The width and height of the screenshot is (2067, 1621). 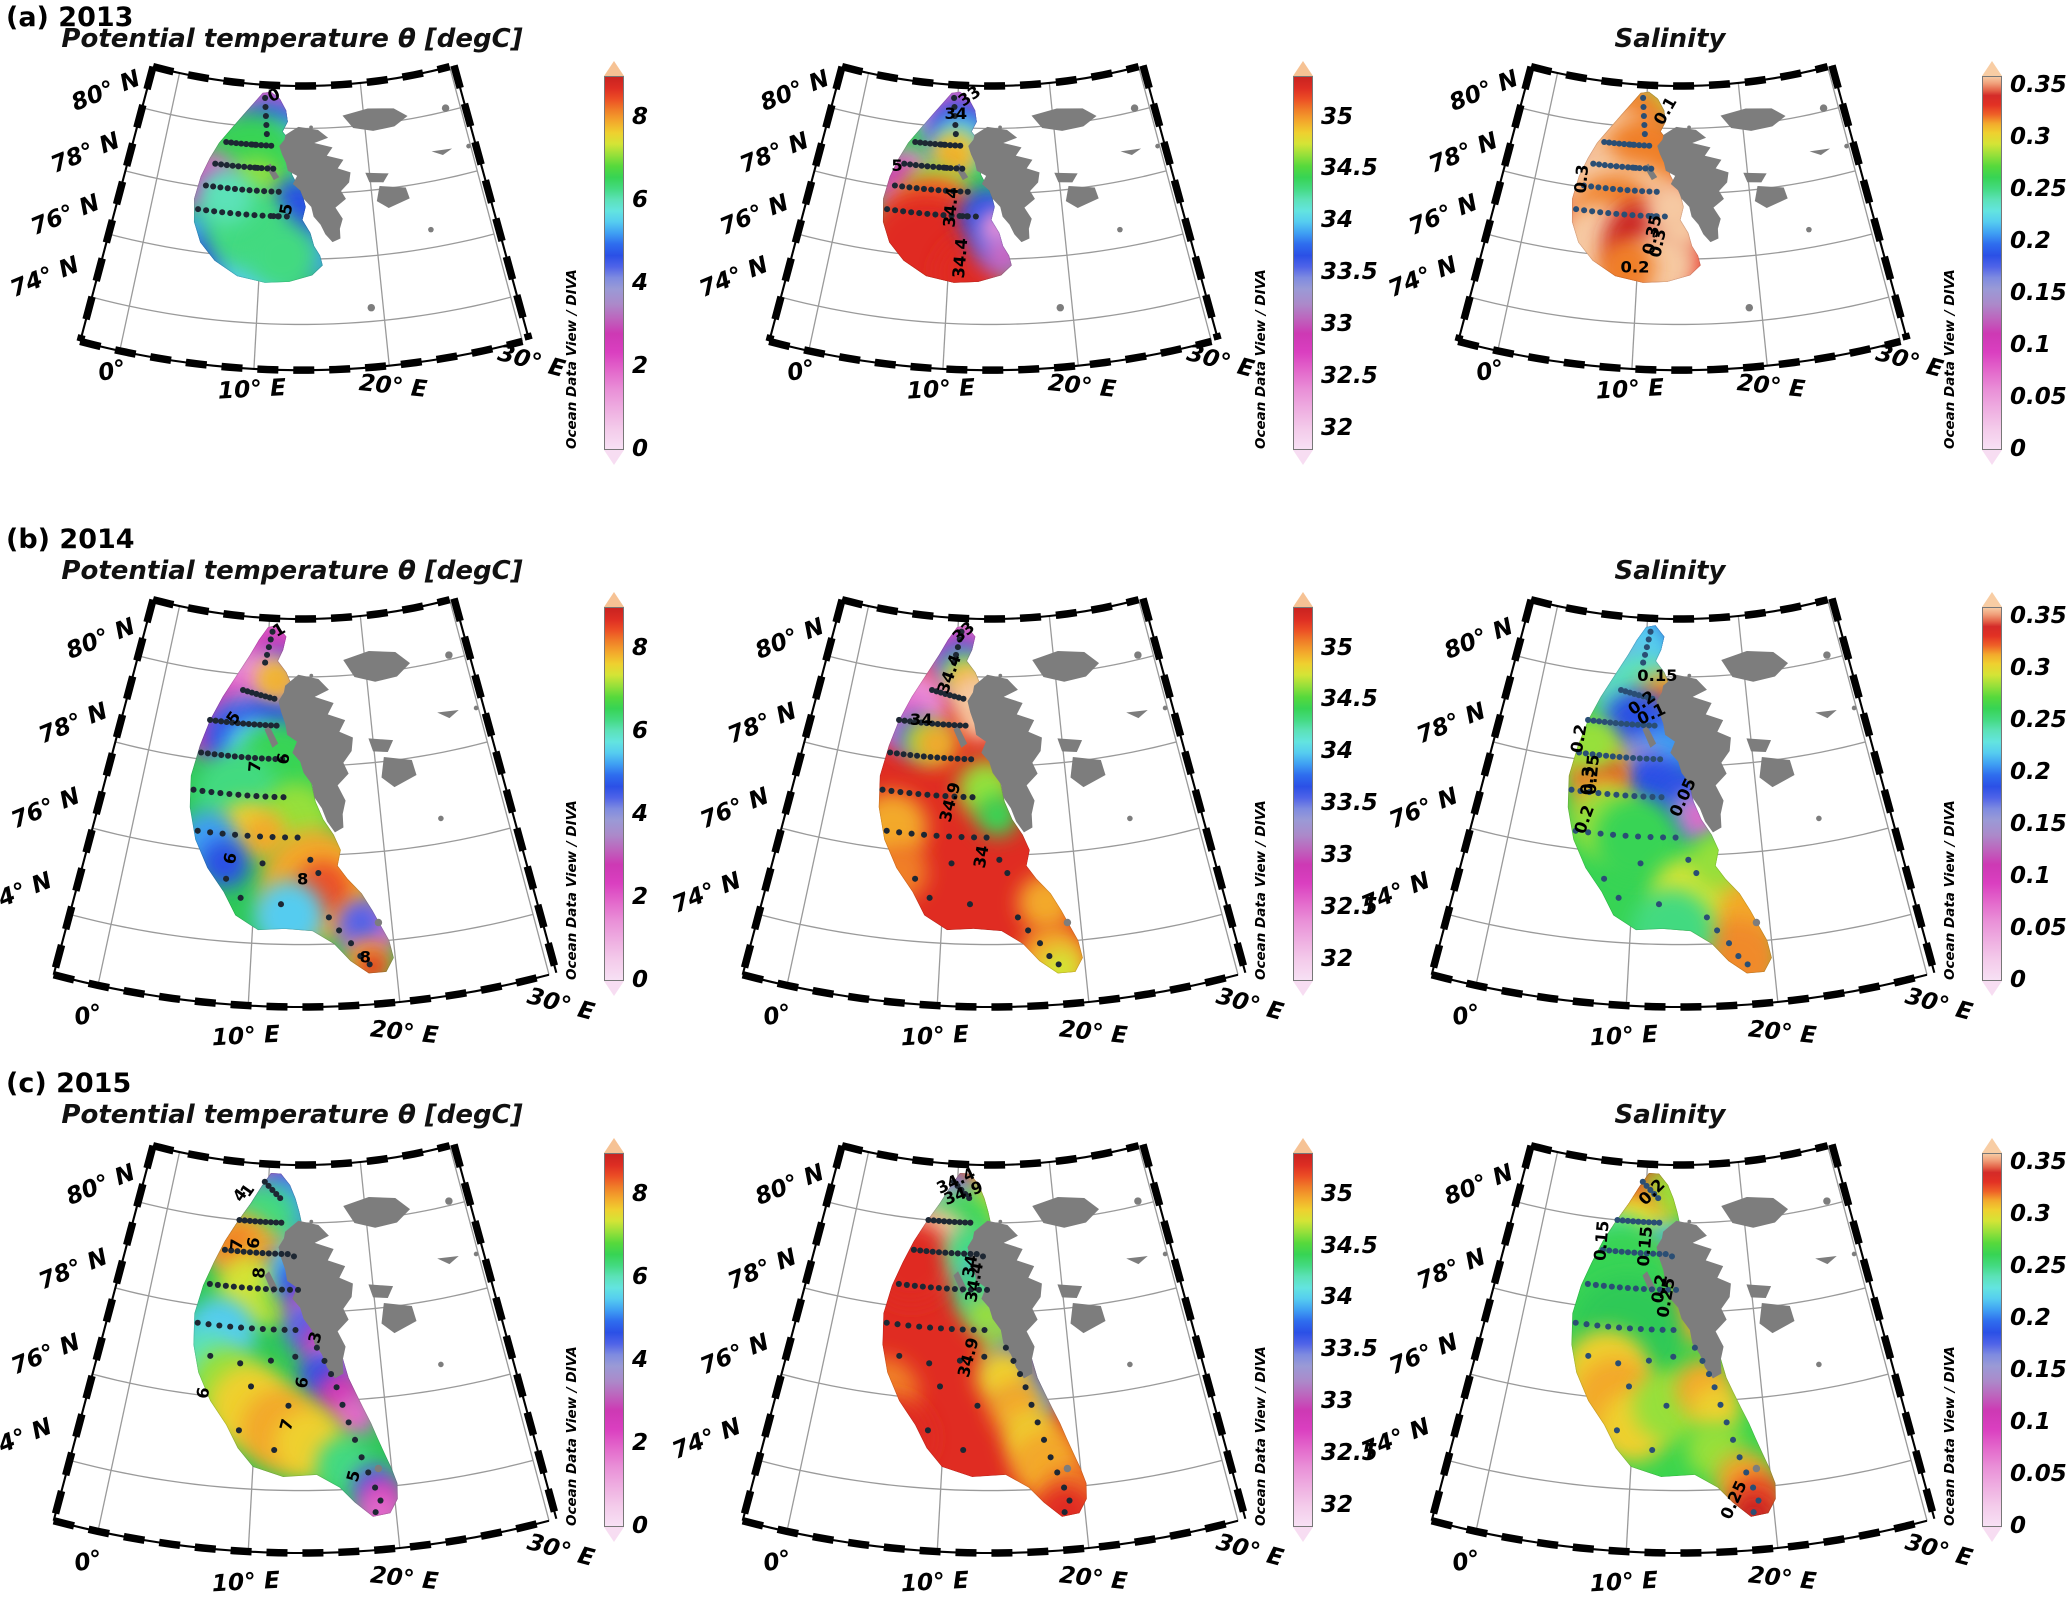 What do you see at coordinates (1349, 1349) in the screenshot?
I see `colorbar-tick: 33.5` at bounding box center [1349, 1349].